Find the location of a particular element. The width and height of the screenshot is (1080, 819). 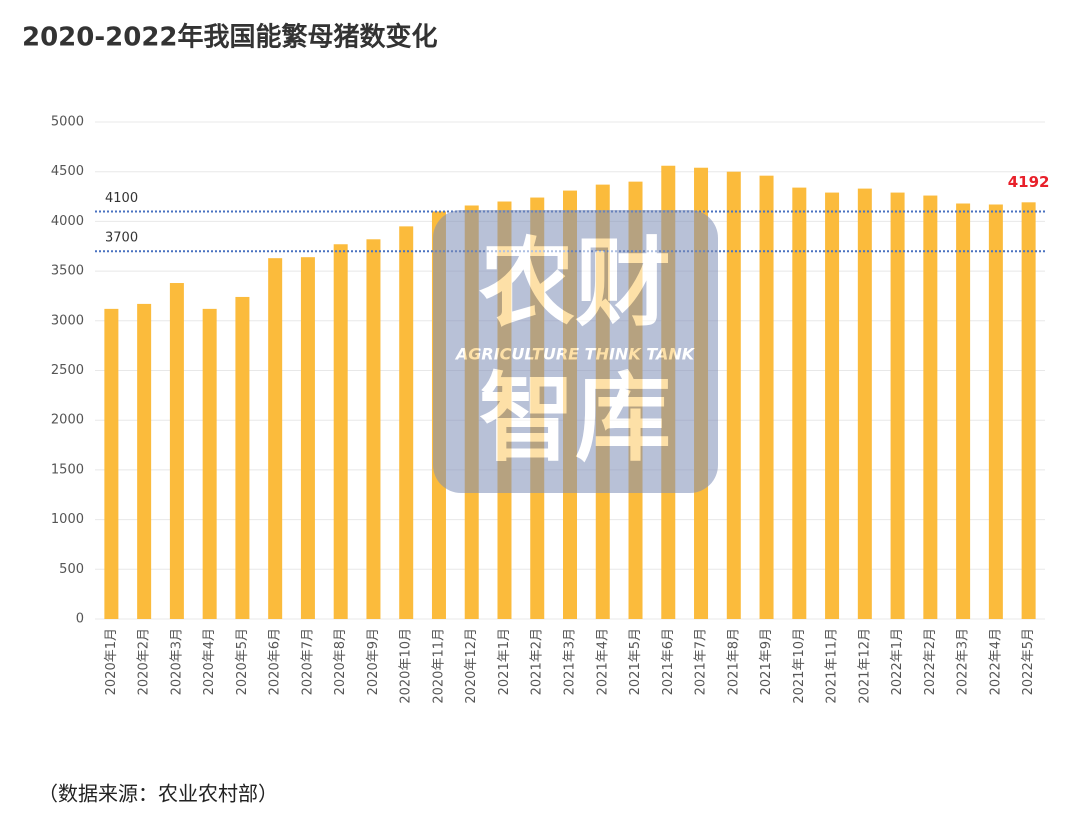

x-tick-label: 2020年1月 is located at coordinates (111, 661).